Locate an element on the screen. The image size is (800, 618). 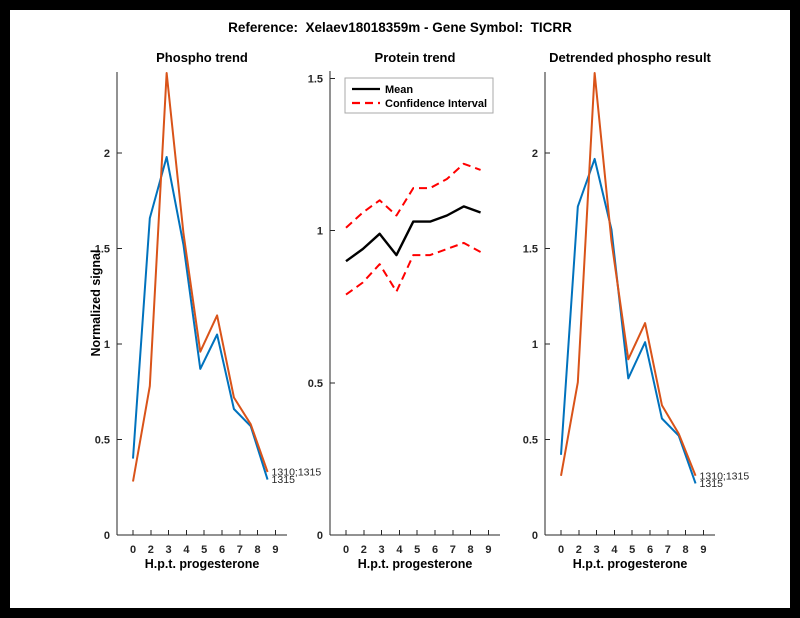
legend-box is located at coordinates (419, 95).